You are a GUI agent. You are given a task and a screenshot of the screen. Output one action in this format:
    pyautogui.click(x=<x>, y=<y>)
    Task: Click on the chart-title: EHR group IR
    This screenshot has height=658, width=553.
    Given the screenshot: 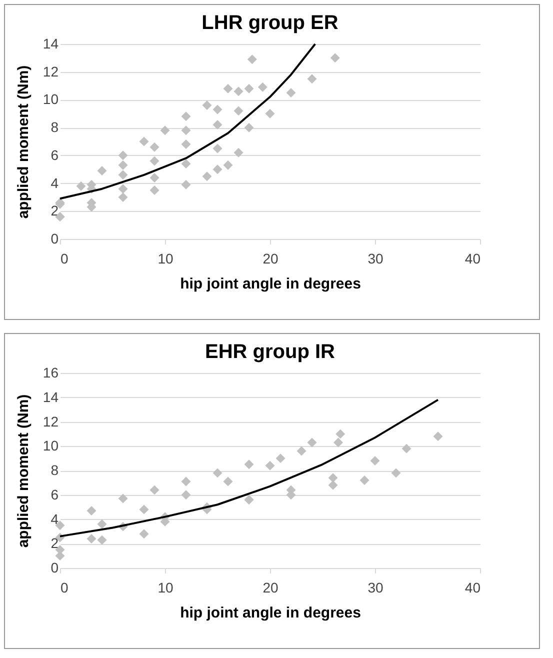 What is the action you would take?
    pyautogui.click(x=270, y=352)
    